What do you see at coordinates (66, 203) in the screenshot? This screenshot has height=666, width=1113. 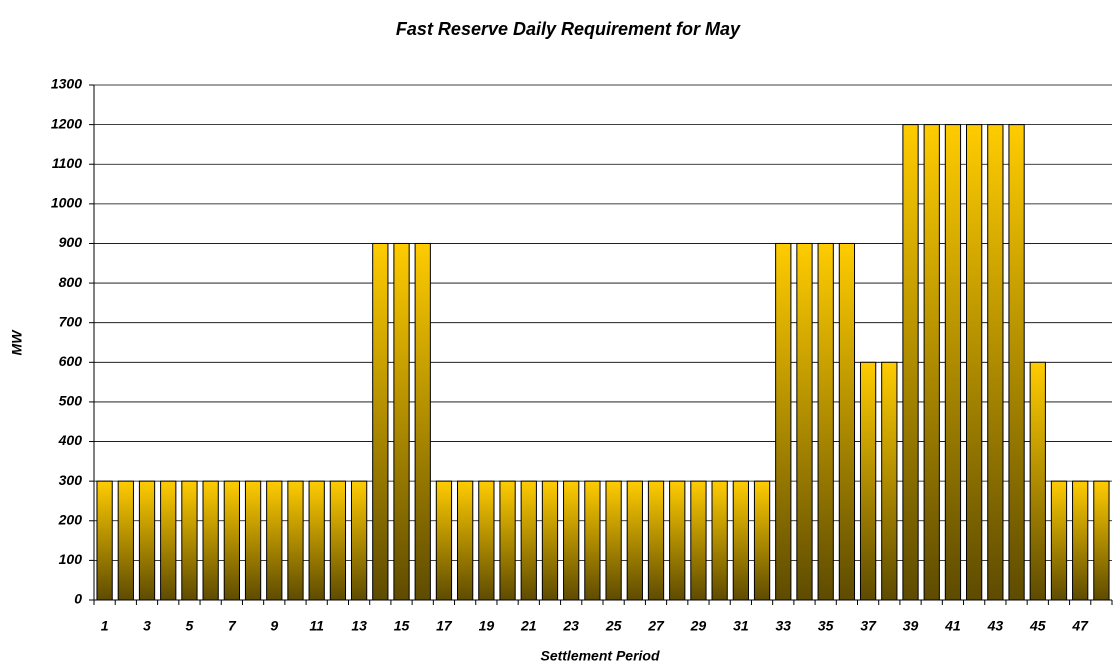 I see `y-tick-label: 1000` at bounding box center [66, 203].